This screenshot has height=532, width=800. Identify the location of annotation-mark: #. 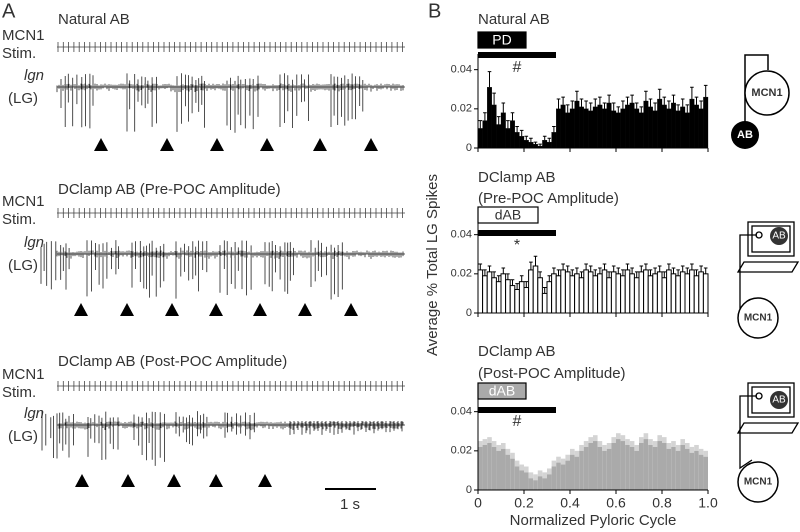
(517, 67).